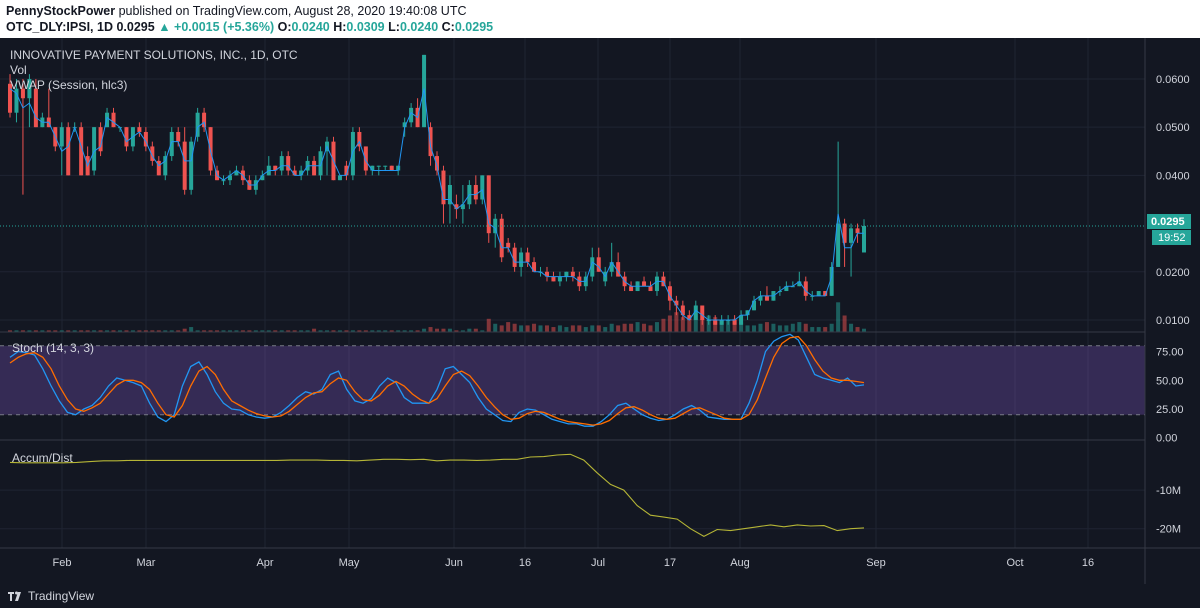 Image resolution: width=1200 pixels, height=608 pixels. Describe the element at coordinates (18, 70) in the screenshot. I see `vol-legend: Vol` at that location.